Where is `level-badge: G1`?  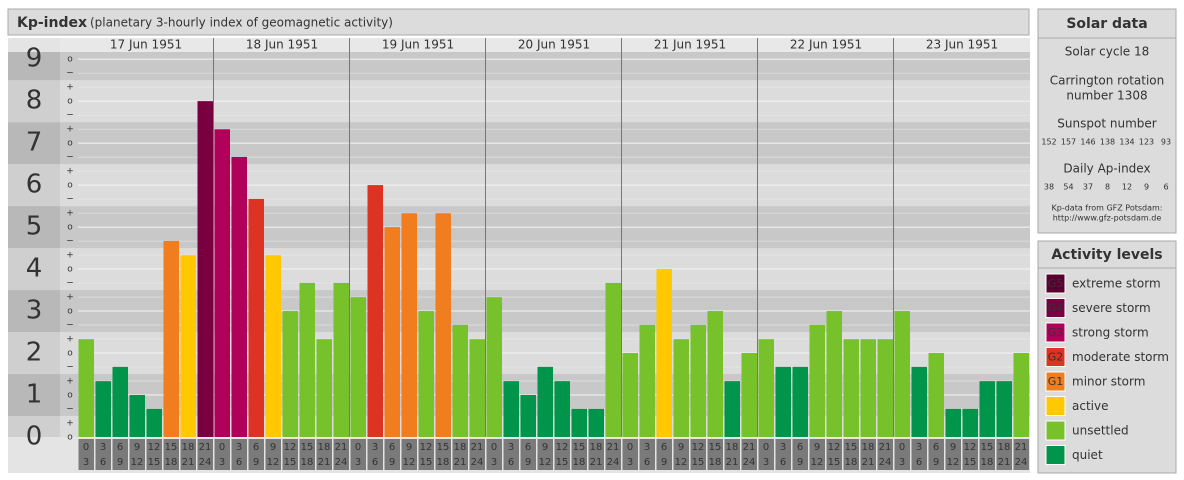 level-badge: G1 is located at coordinates (1056, 381).